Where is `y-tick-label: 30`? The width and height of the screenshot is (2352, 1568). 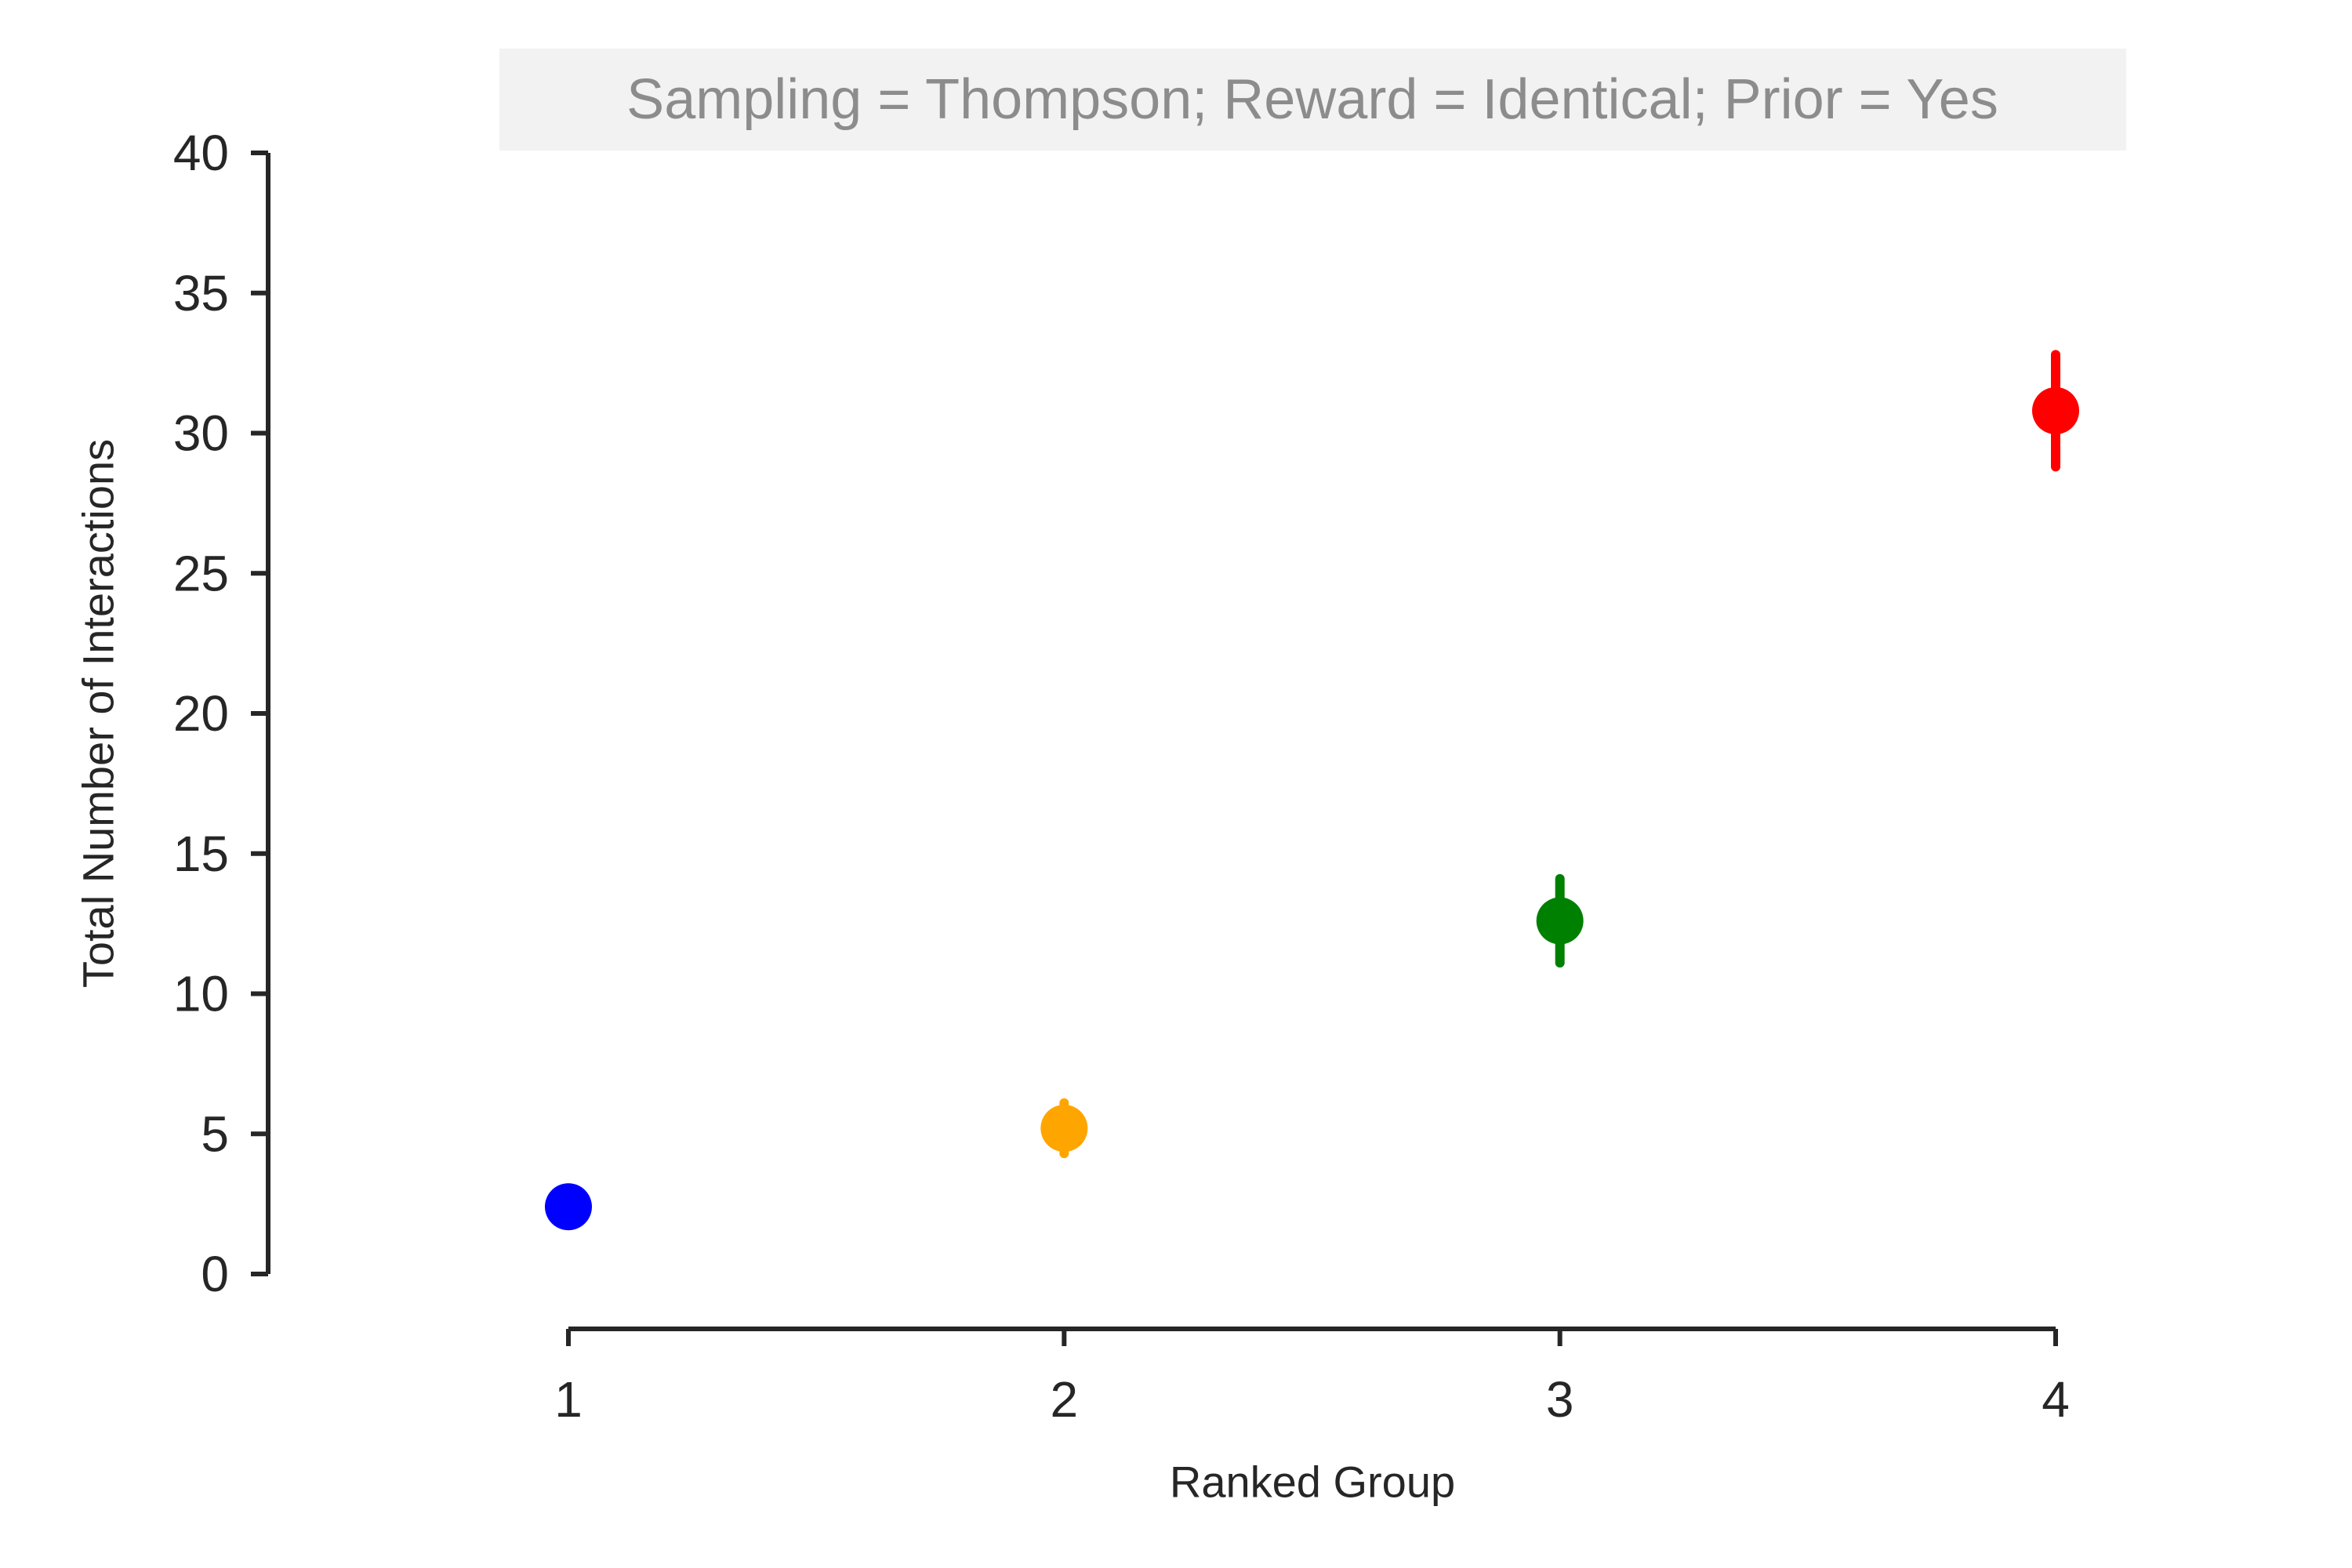
y-tick-label: 30 is located at coordinates (201, 433).